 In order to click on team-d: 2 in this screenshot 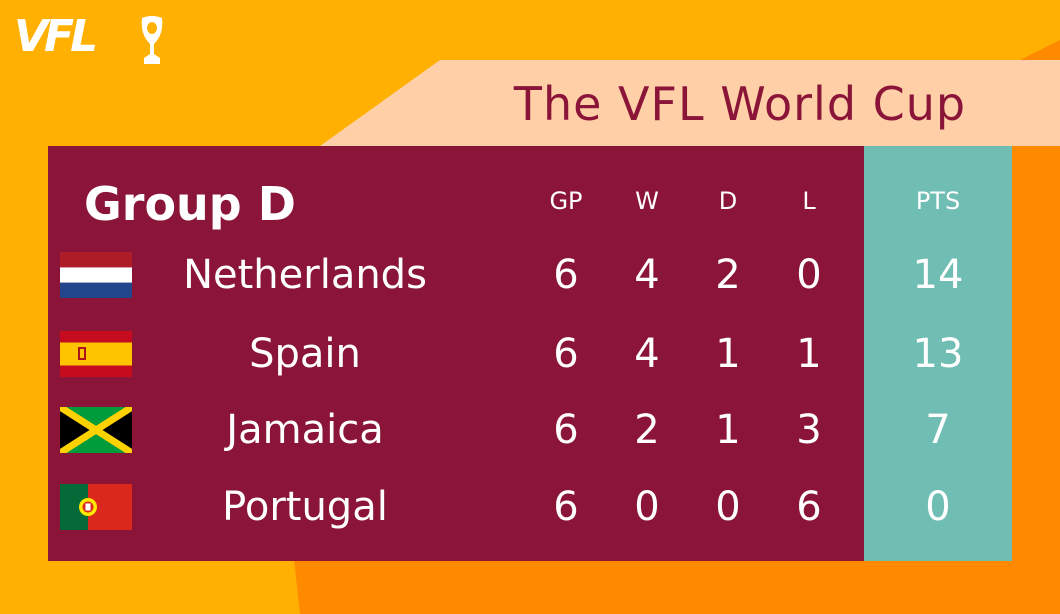, I will do `click(728, 275)`.